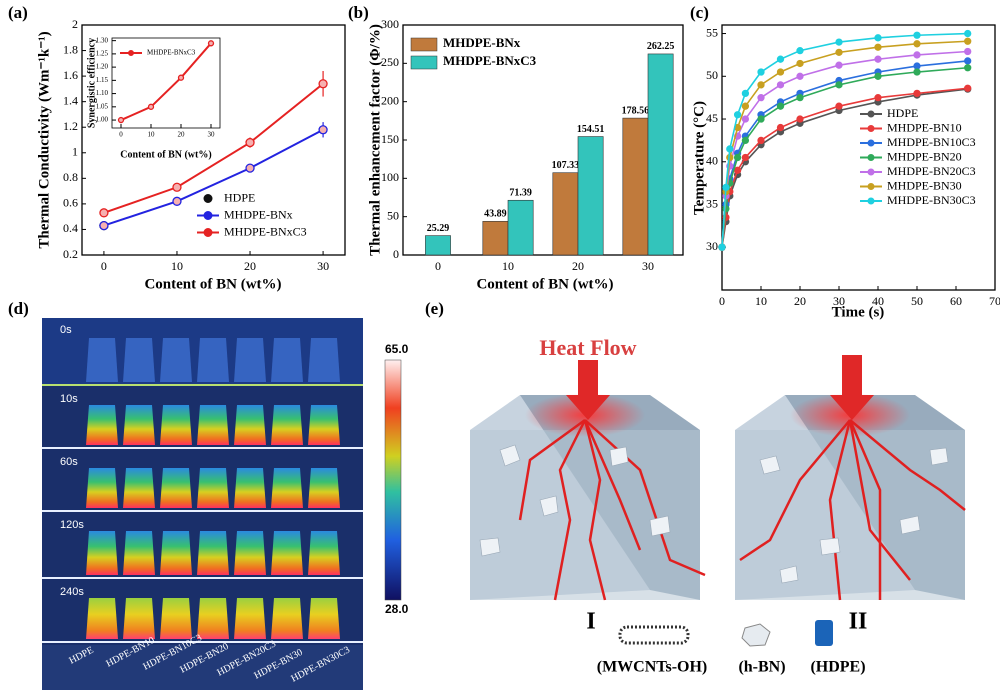 This screenshot has height=696, width=1000. What do you see at coordinates (91, 83) in the screenshot?
I see `y-axis-label: Synergistic efficiency` at bounding box center [91, 83].